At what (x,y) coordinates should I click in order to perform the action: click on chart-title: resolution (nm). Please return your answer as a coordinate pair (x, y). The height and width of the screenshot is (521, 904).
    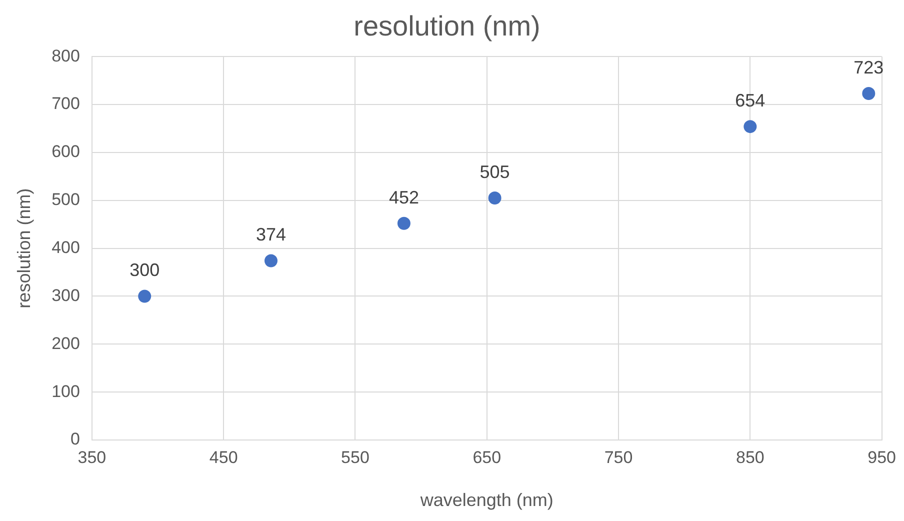
    Looking at the image, I should click on (447, 26).